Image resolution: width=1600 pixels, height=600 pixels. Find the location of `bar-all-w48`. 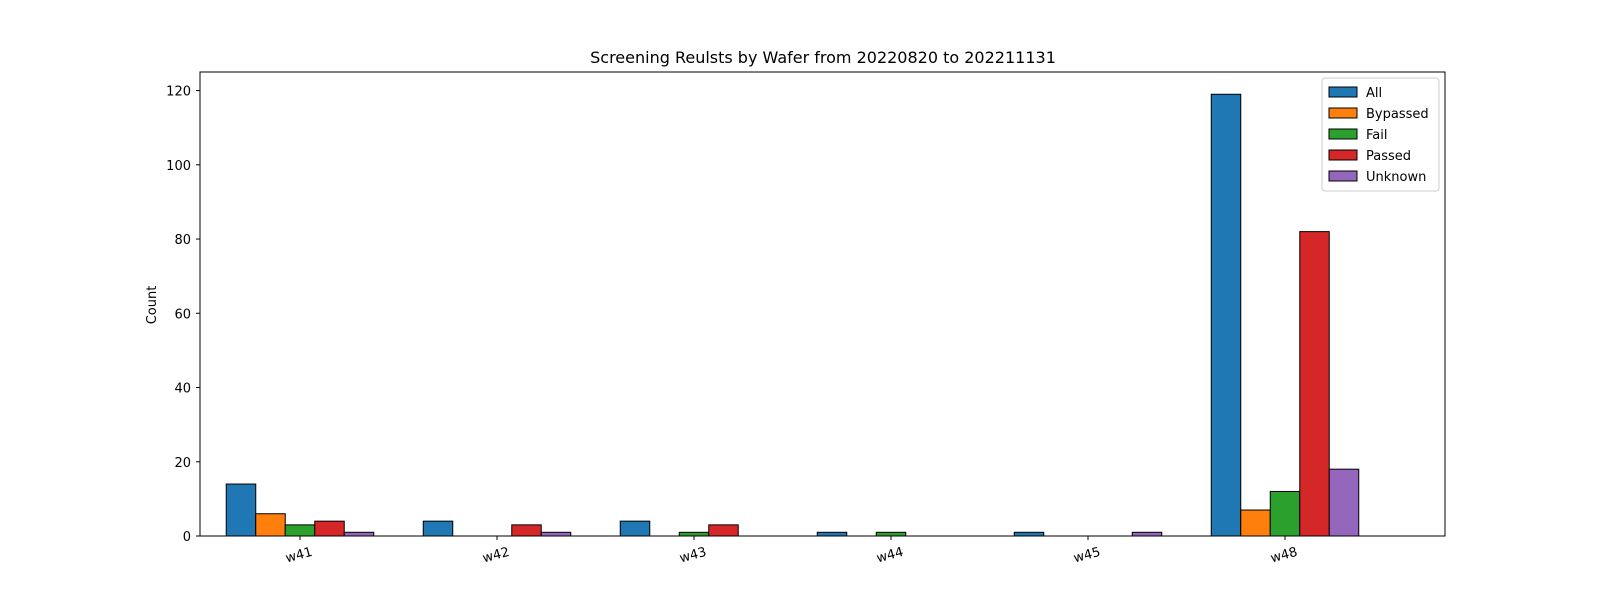

bar-all-w48 is located at coordinates (1226, 315).